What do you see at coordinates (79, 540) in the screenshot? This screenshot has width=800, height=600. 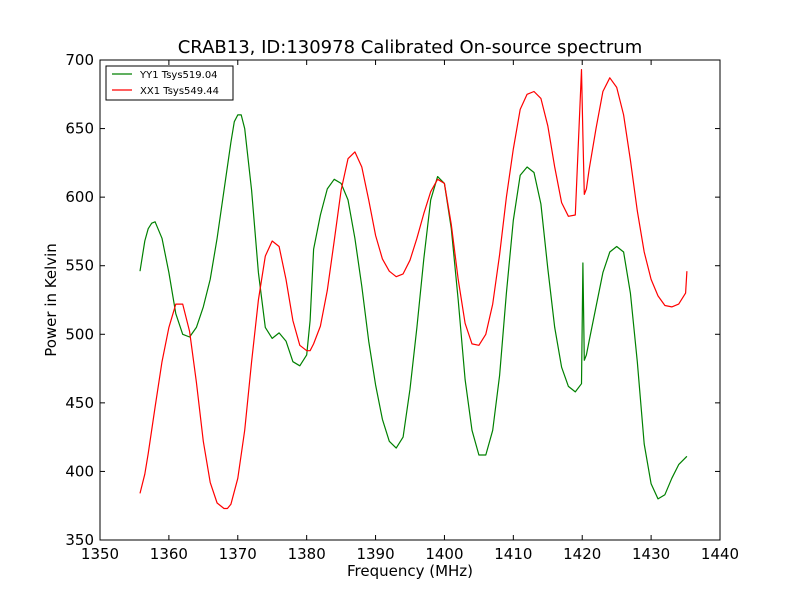 I see `y-tick-label: 350` at bounding box center [79, 540].